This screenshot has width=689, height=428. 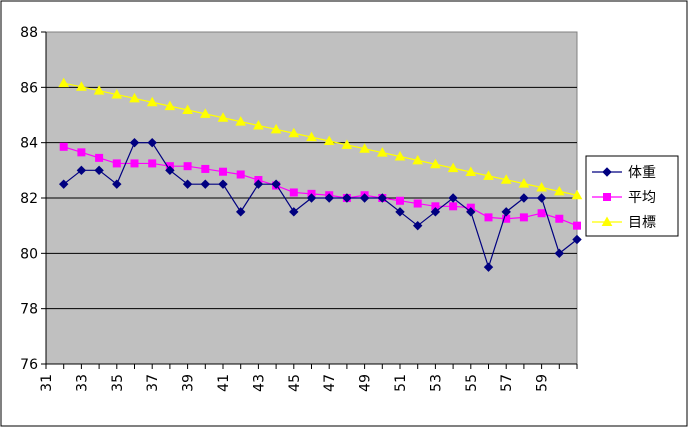 What do you see at coordinates (543, 383) in the screenshot?
I see `x-tick-label: 59` at bounding box center [543, 383].